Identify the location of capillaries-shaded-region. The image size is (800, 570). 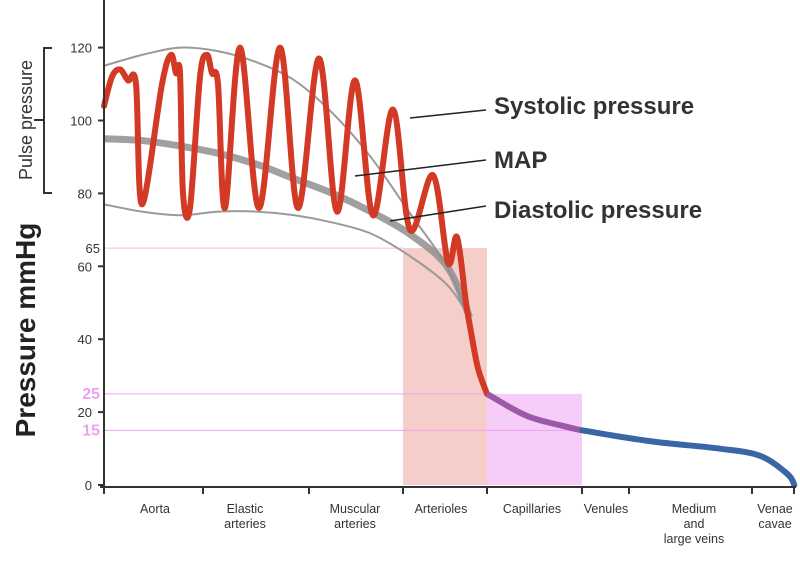
(534, 439).